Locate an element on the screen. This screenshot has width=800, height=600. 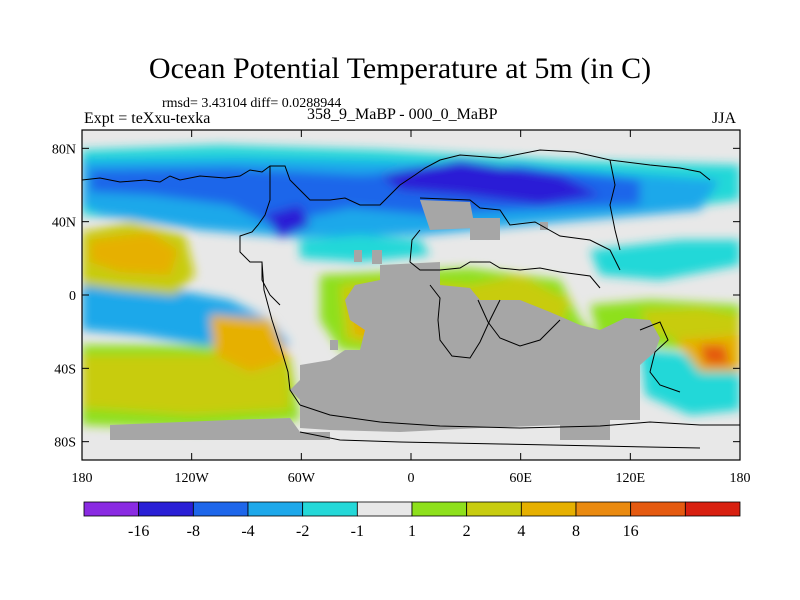
x-tick-label: 120W is located at coordinates (192, 478).